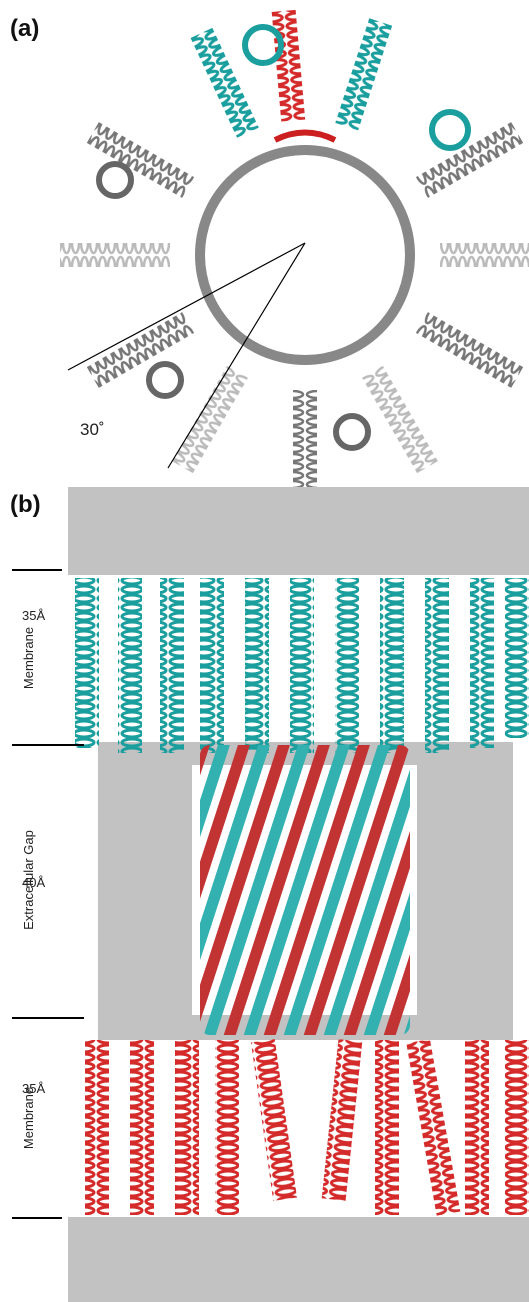  What do you see at coordinates (48, 894) in the screenshot?
I see `region-boundaries` at bounding box center [48, 894].